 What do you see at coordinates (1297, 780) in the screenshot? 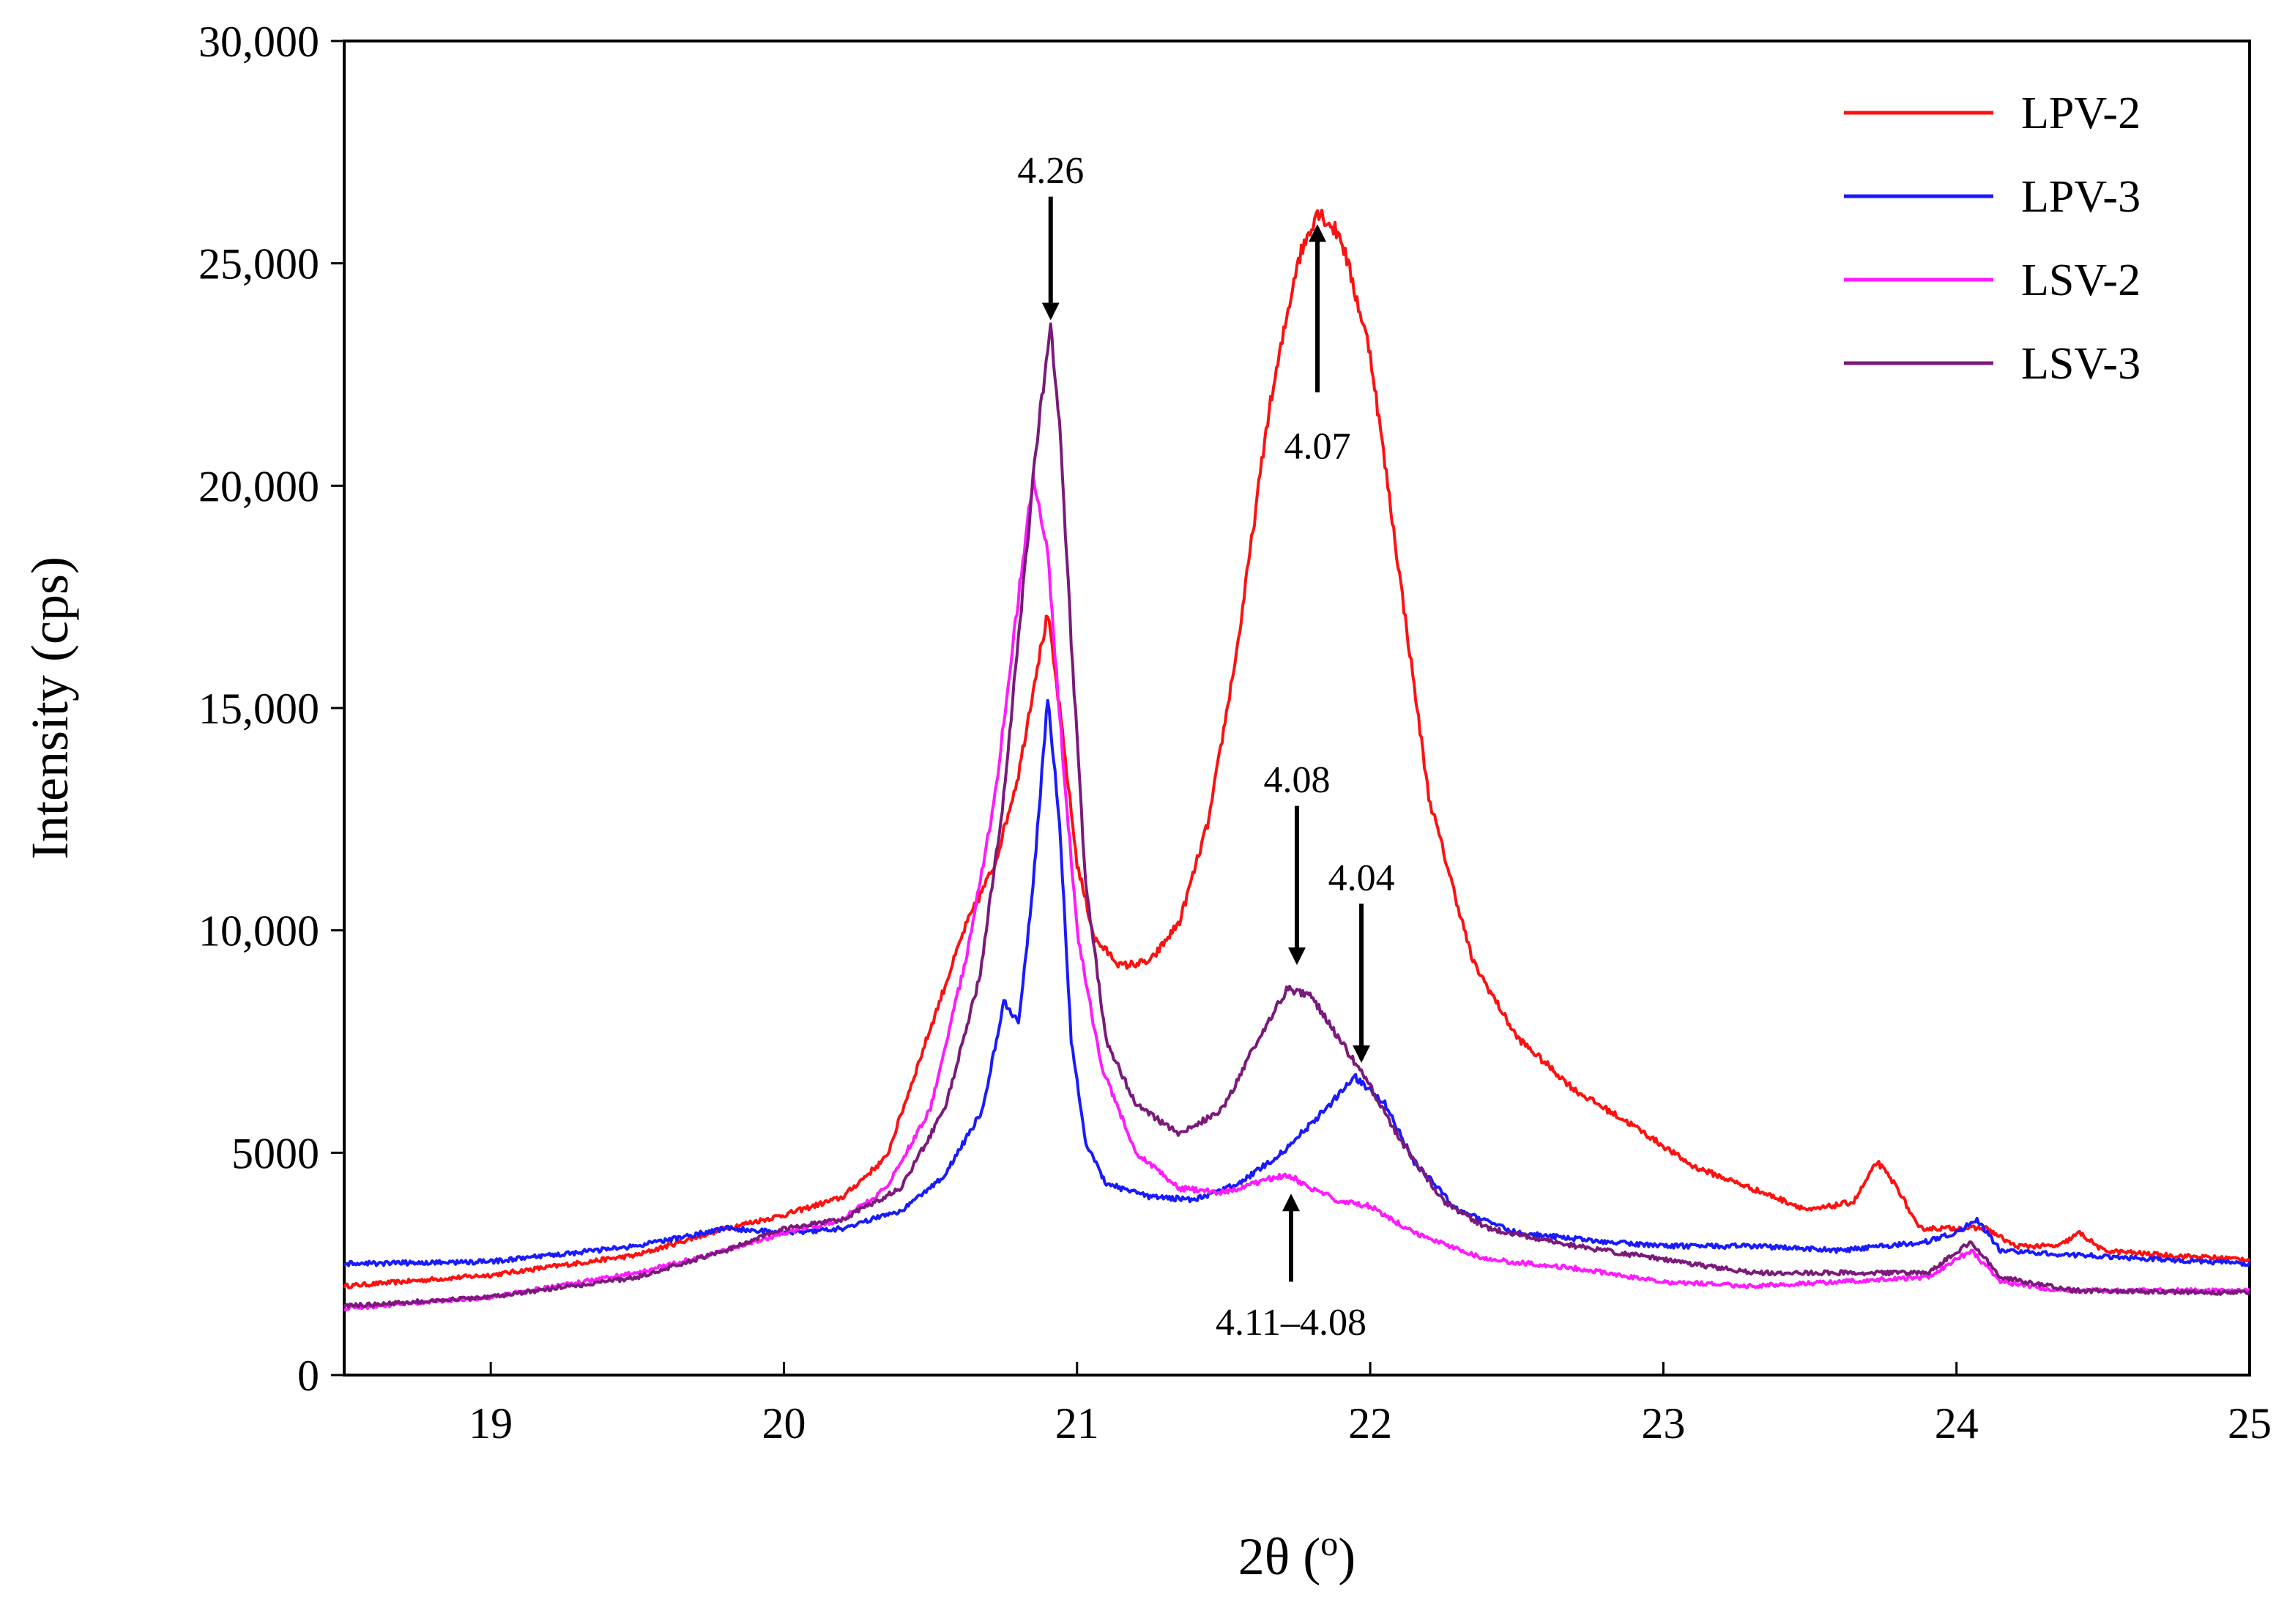
I see `annotation-label-3: 4.08` at bounding box center [1297, 780].